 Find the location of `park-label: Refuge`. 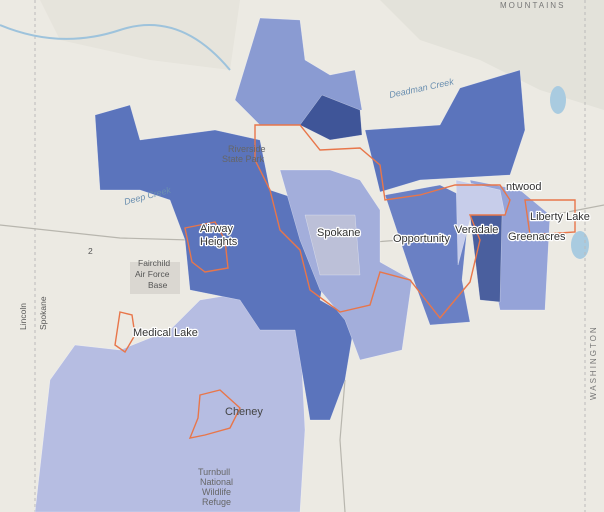

park-label: Refuge is located at coordinates (216, 502).